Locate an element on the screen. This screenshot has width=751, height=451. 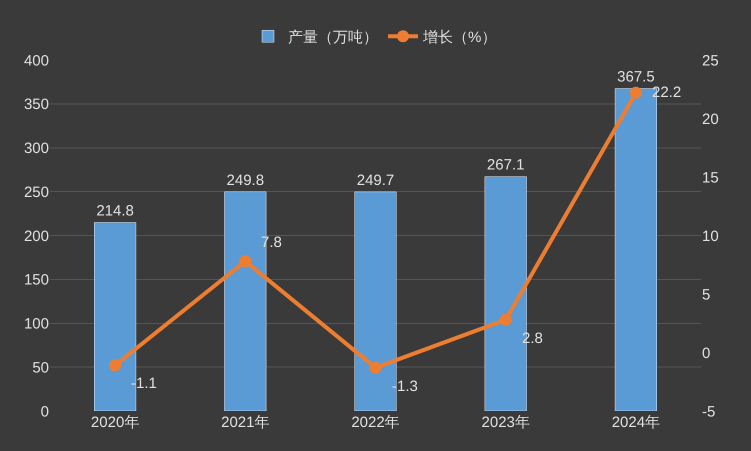
y2-tick-label: 15 is located at coordinates (710, 177).